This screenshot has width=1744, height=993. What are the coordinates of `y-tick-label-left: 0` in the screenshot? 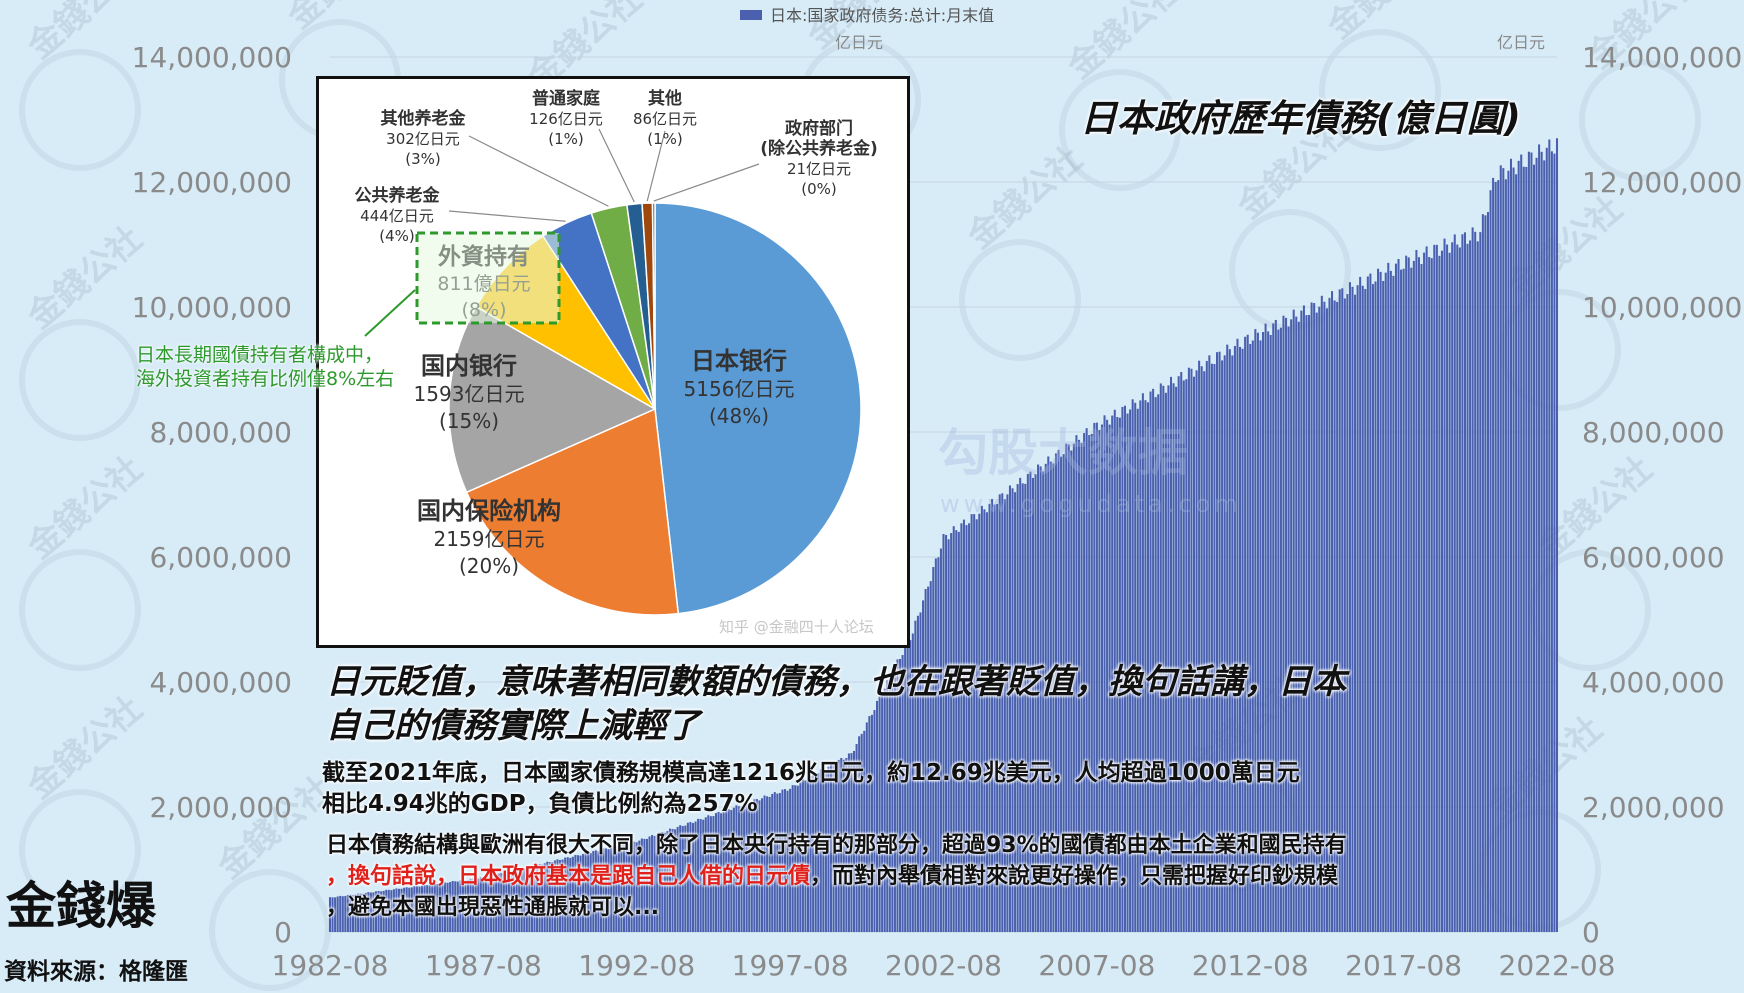 It's located at (283, 932).